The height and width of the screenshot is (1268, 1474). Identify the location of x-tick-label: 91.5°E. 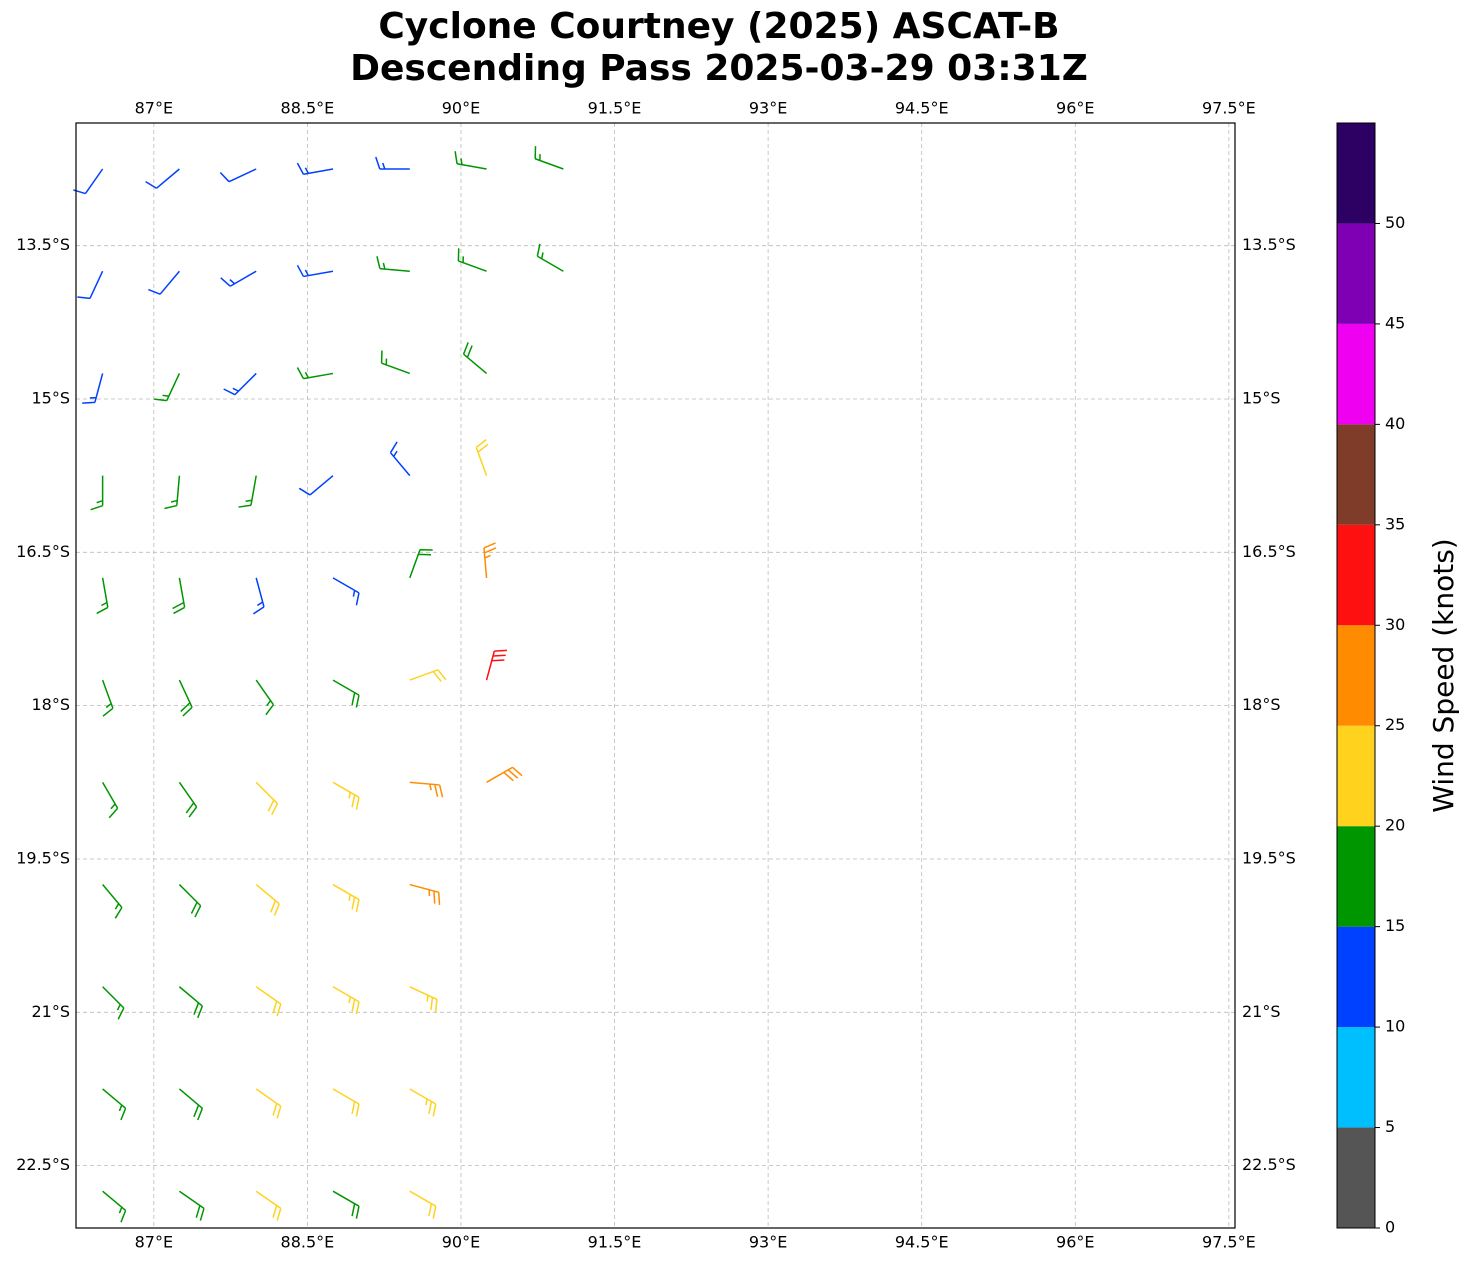
(615, 1242).